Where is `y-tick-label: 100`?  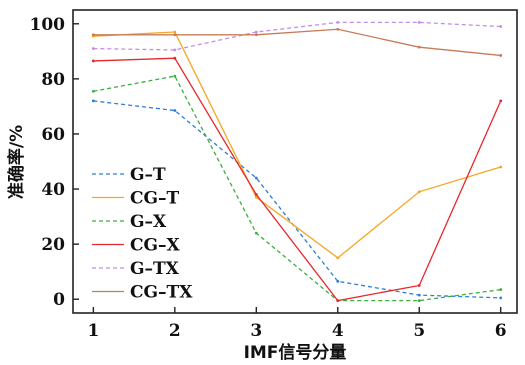 y-tick-label: 100 is located at coordinates (48, 25).